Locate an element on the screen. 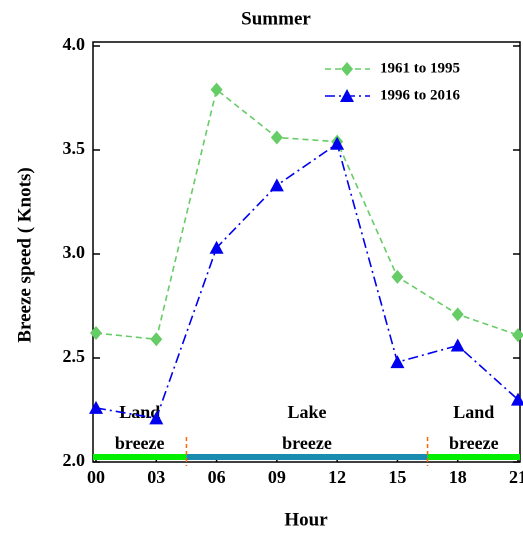 Image resolution: width=523 pixels, height=534 pixels. x-tick-label: 06 is located at coordinates (217, 477).